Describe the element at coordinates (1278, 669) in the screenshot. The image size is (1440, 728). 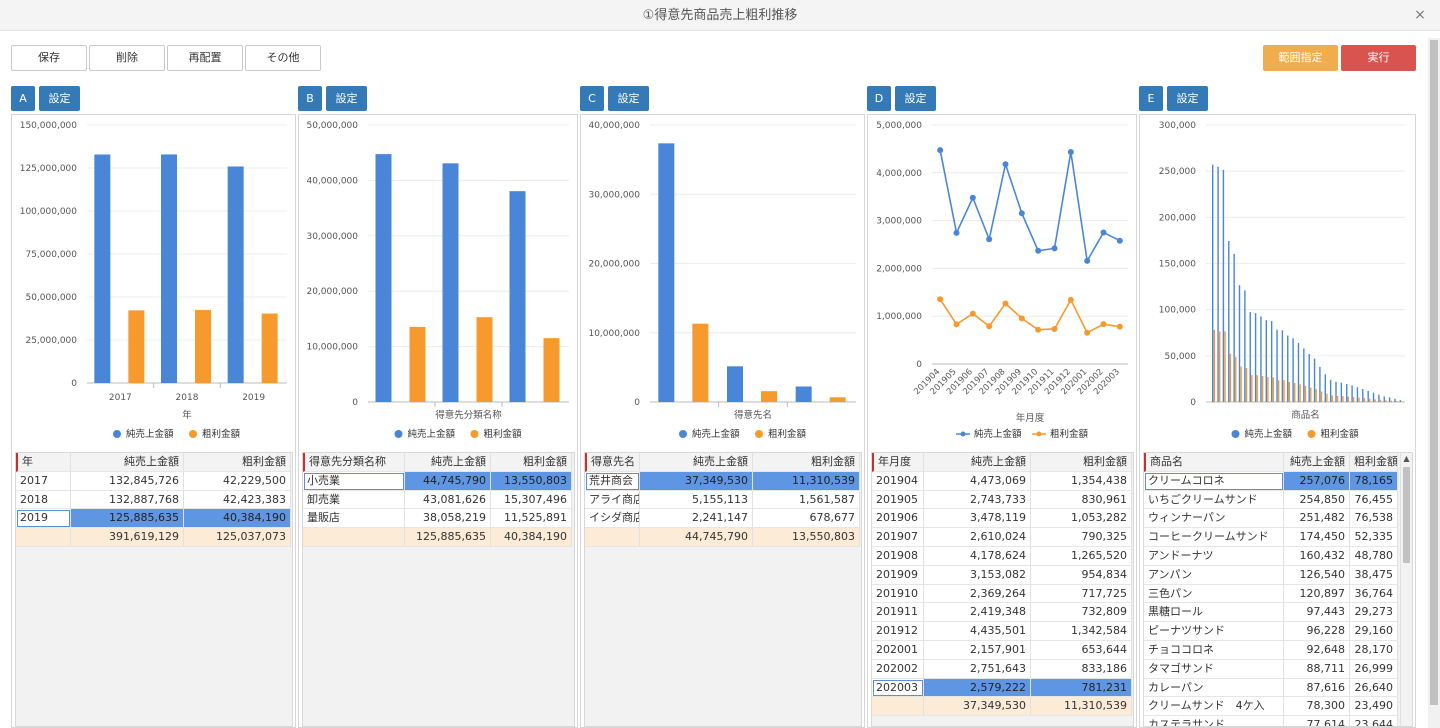
I see `table-row: タマゴサンド 88,711 26,999` at that location.